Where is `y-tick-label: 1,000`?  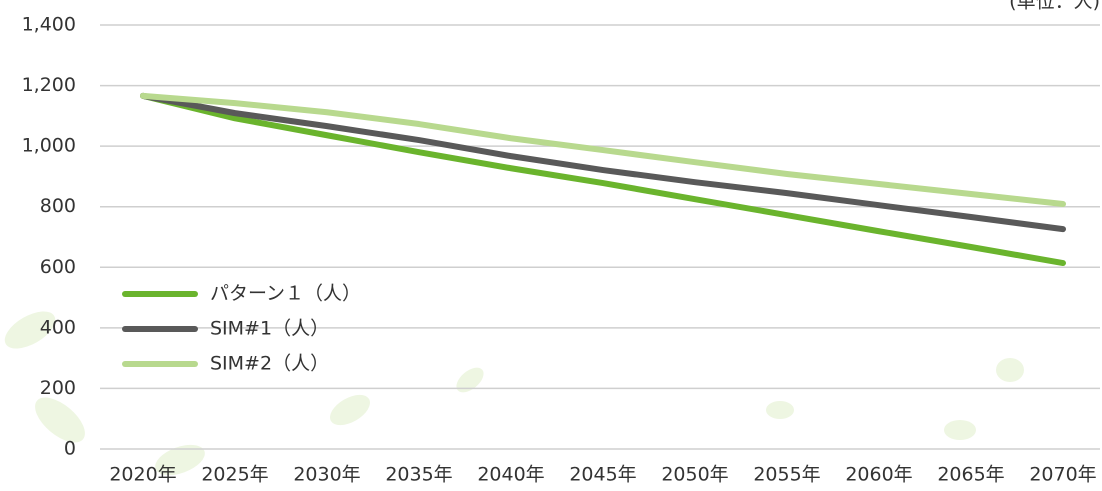 y-tick-label: 1,000 is located at coordinates (49, 146).